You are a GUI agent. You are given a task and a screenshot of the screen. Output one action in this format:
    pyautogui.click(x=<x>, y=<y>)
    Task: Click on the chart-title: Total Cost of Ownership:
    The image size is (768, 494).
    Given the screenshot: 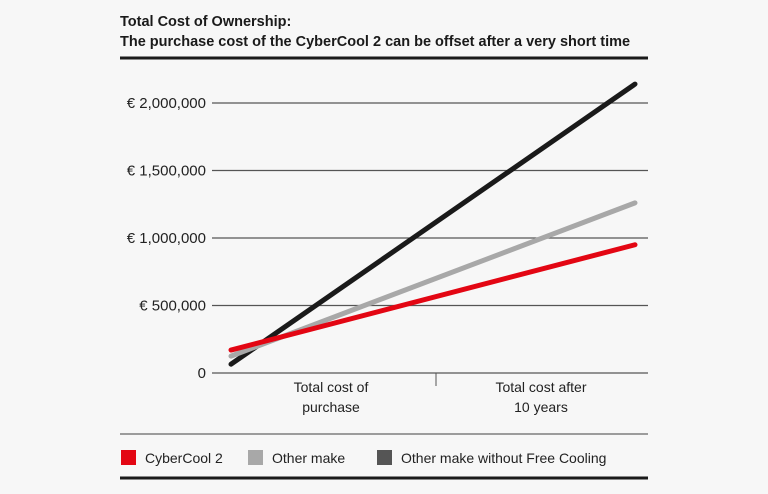 What is the action you would take?
    pyautogui.click(x=206, y=22)
    